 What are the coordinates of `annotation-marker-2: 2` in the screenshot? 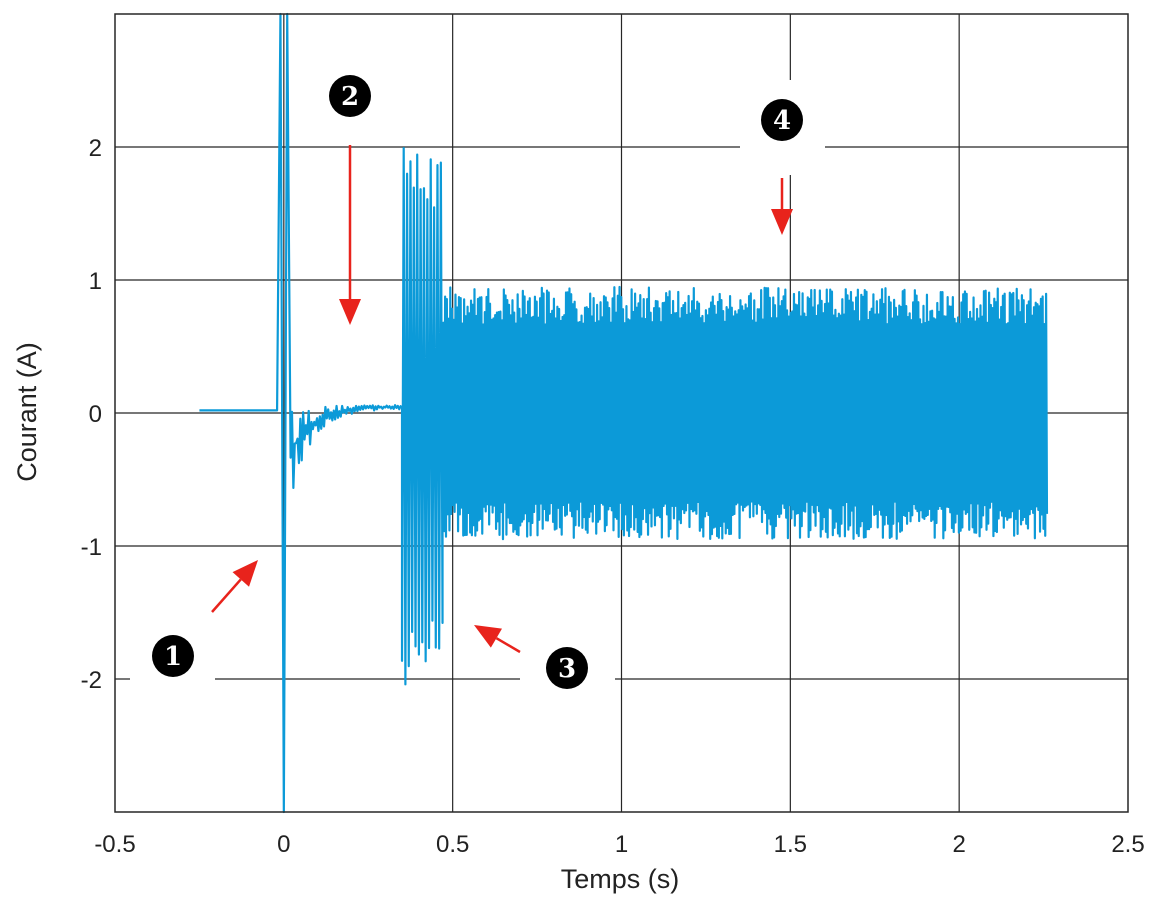 It's located at (350, 190).